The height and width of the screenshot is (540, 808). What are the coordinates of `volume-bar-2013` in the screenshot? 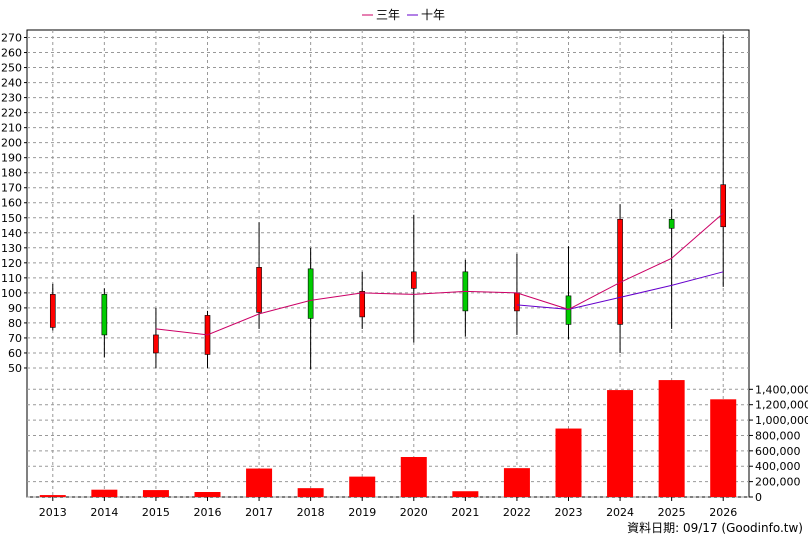 It's located at (52, 496).